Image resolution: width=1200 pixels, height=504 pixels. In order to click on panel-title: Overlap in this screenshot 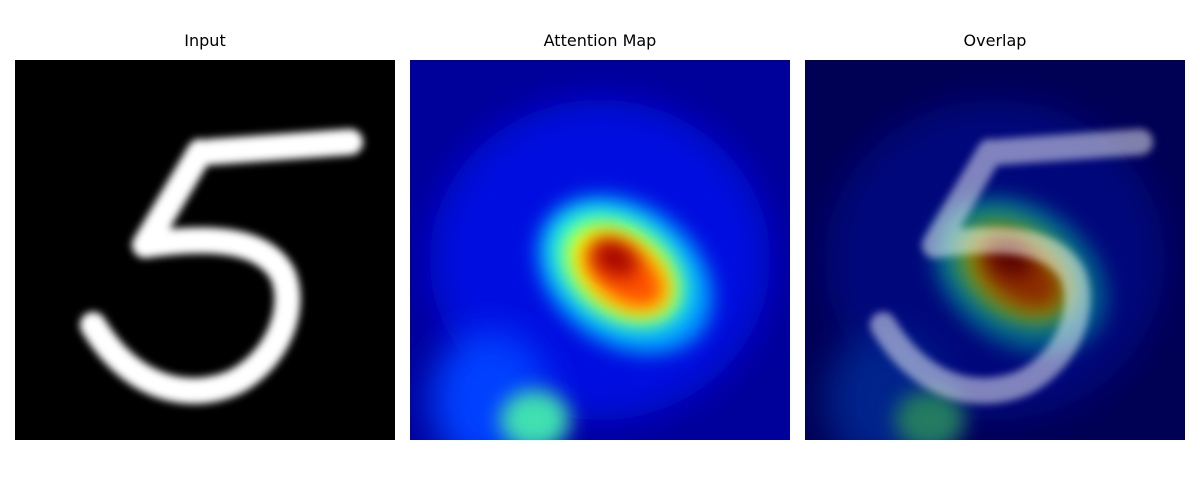, I will do `click(995, 40)`.